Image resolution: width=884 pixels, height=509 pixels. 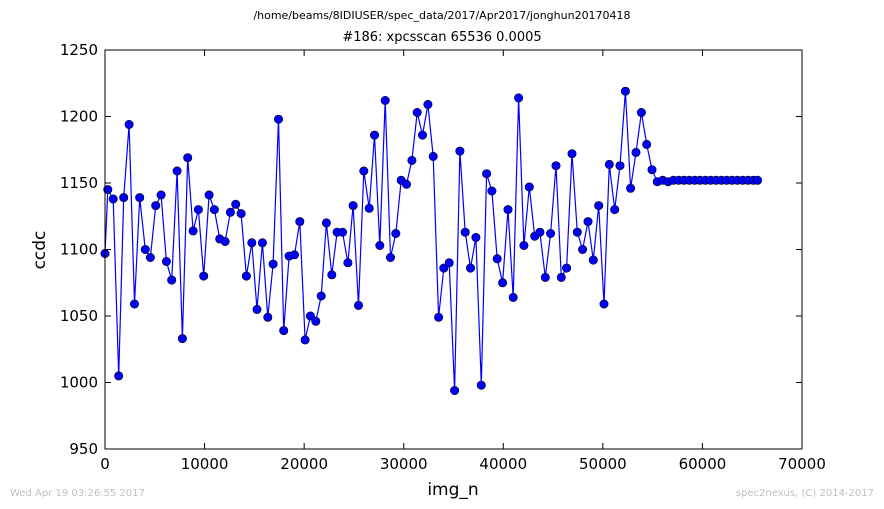 I want to click on y-tick-label: 1250, so click(x=79, y=50).